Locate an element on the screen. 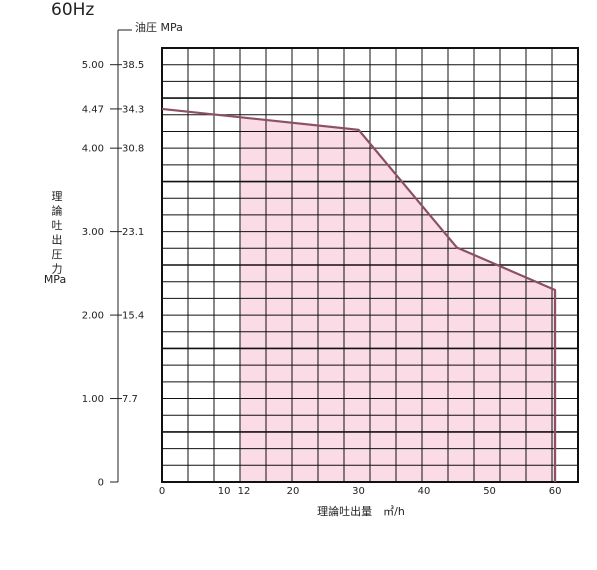  y-axis-title-char: 力 is located at coordinates (57, 269).